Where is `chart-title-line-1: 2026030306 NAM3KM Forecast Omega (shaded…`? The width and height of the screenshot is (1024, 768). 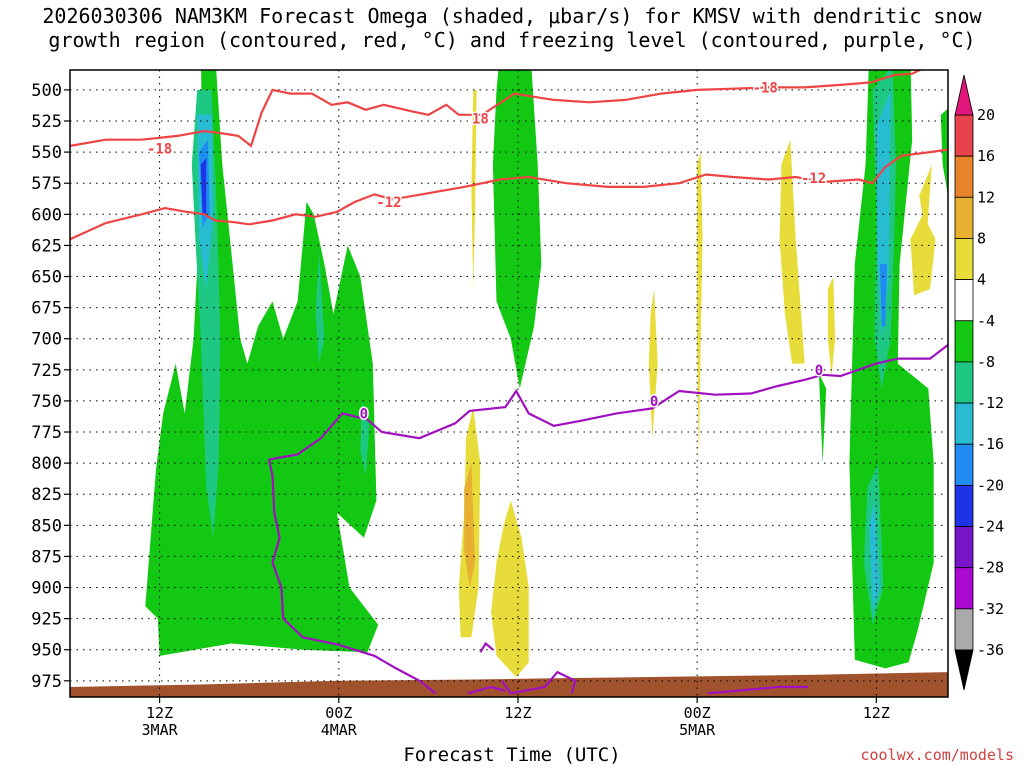 chart-title-line-1: 2026030306 NAM3KM Forecast Omega (shaded… is located at coordinates (512, 16).